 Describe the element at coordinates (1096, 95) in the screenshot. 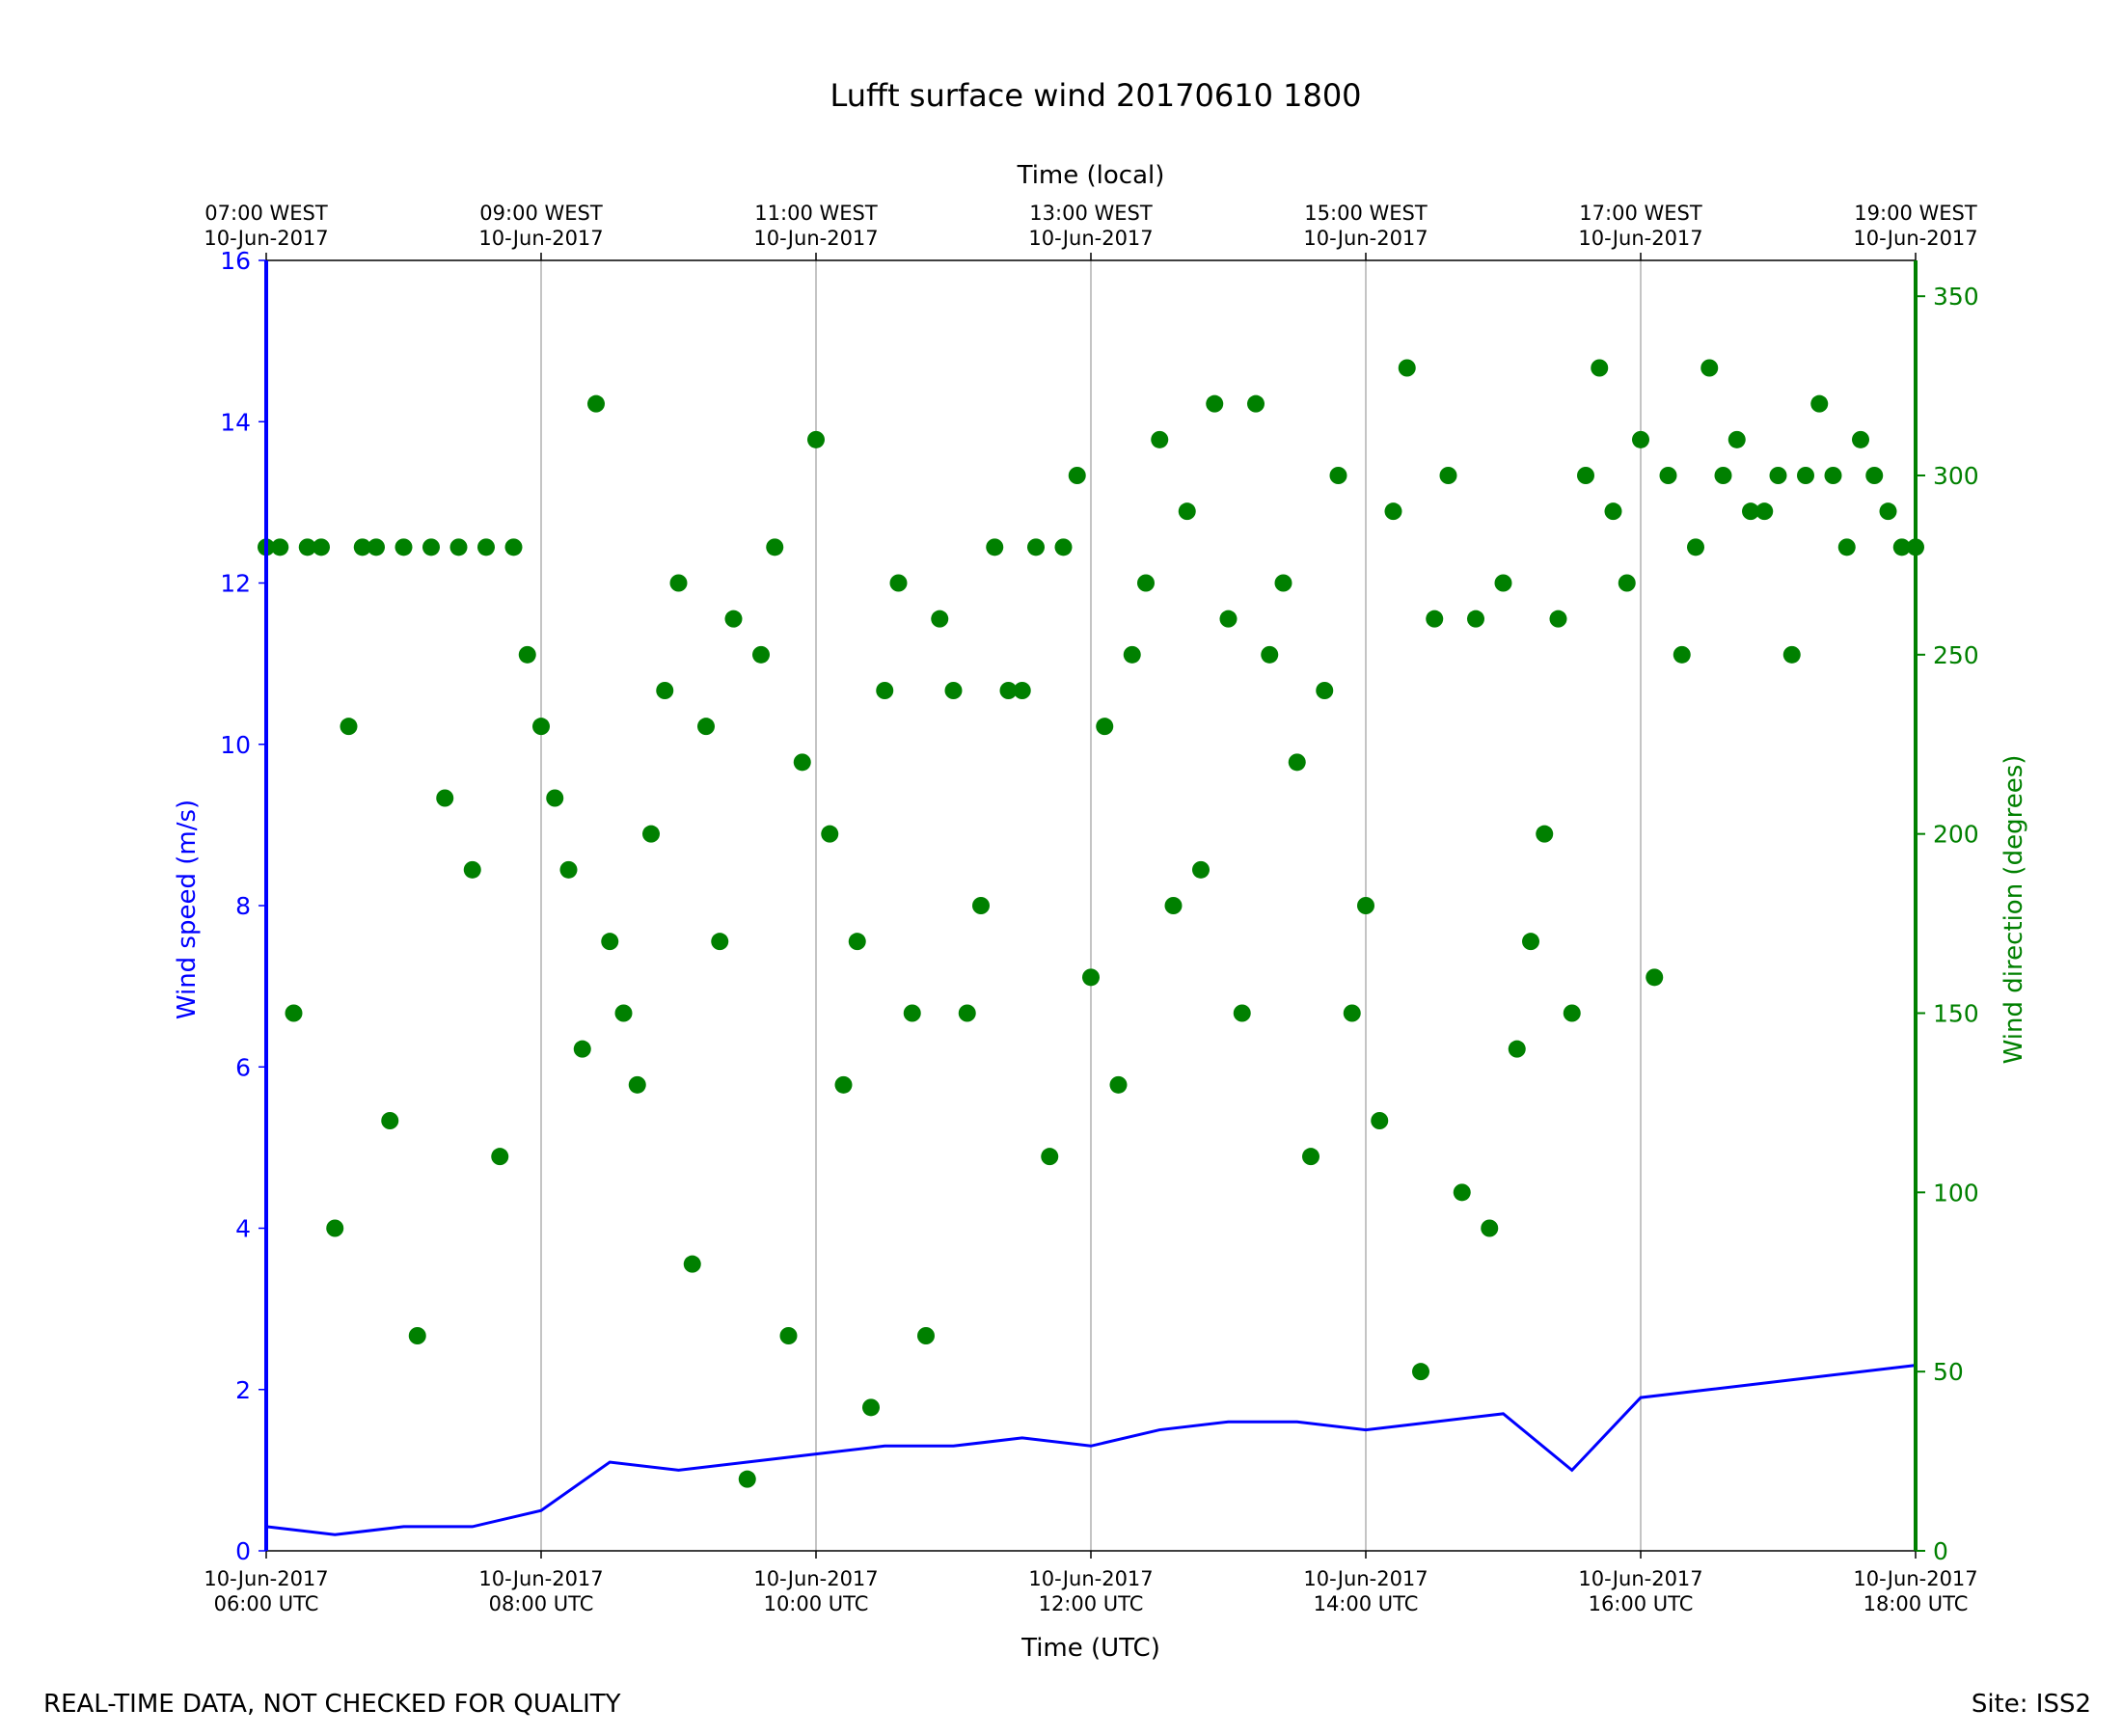

I see `chart-title: Lufft surface wind 20170610 1800` at that location.